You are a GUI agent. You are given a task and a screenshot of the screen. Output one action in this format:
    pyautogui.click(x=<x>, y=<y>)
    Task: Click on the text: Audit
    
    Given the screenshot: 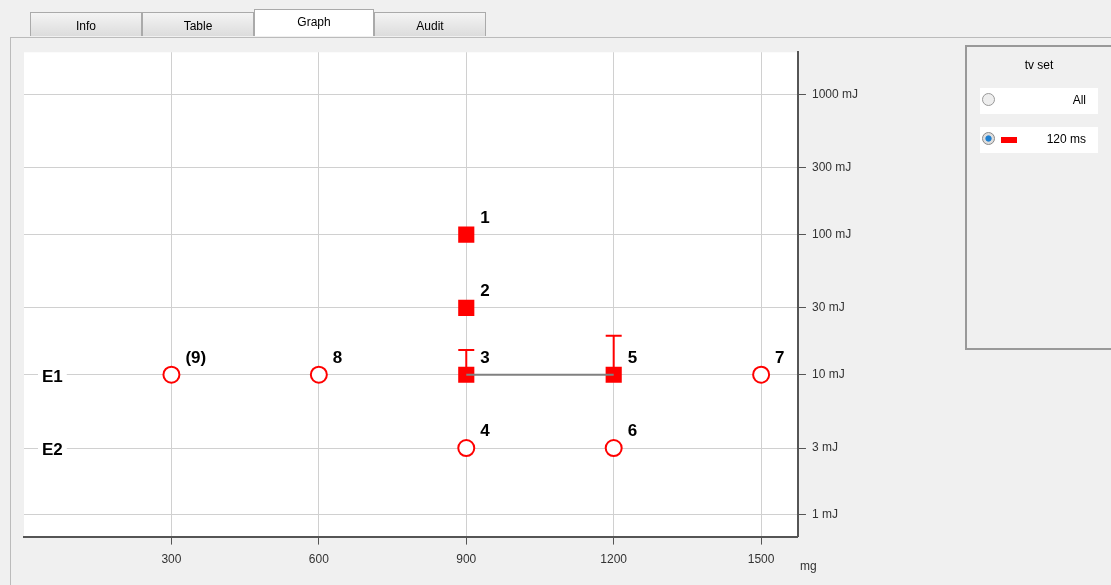 What is the action you would take?
    pyautogui.click(x=430, y=24)
    